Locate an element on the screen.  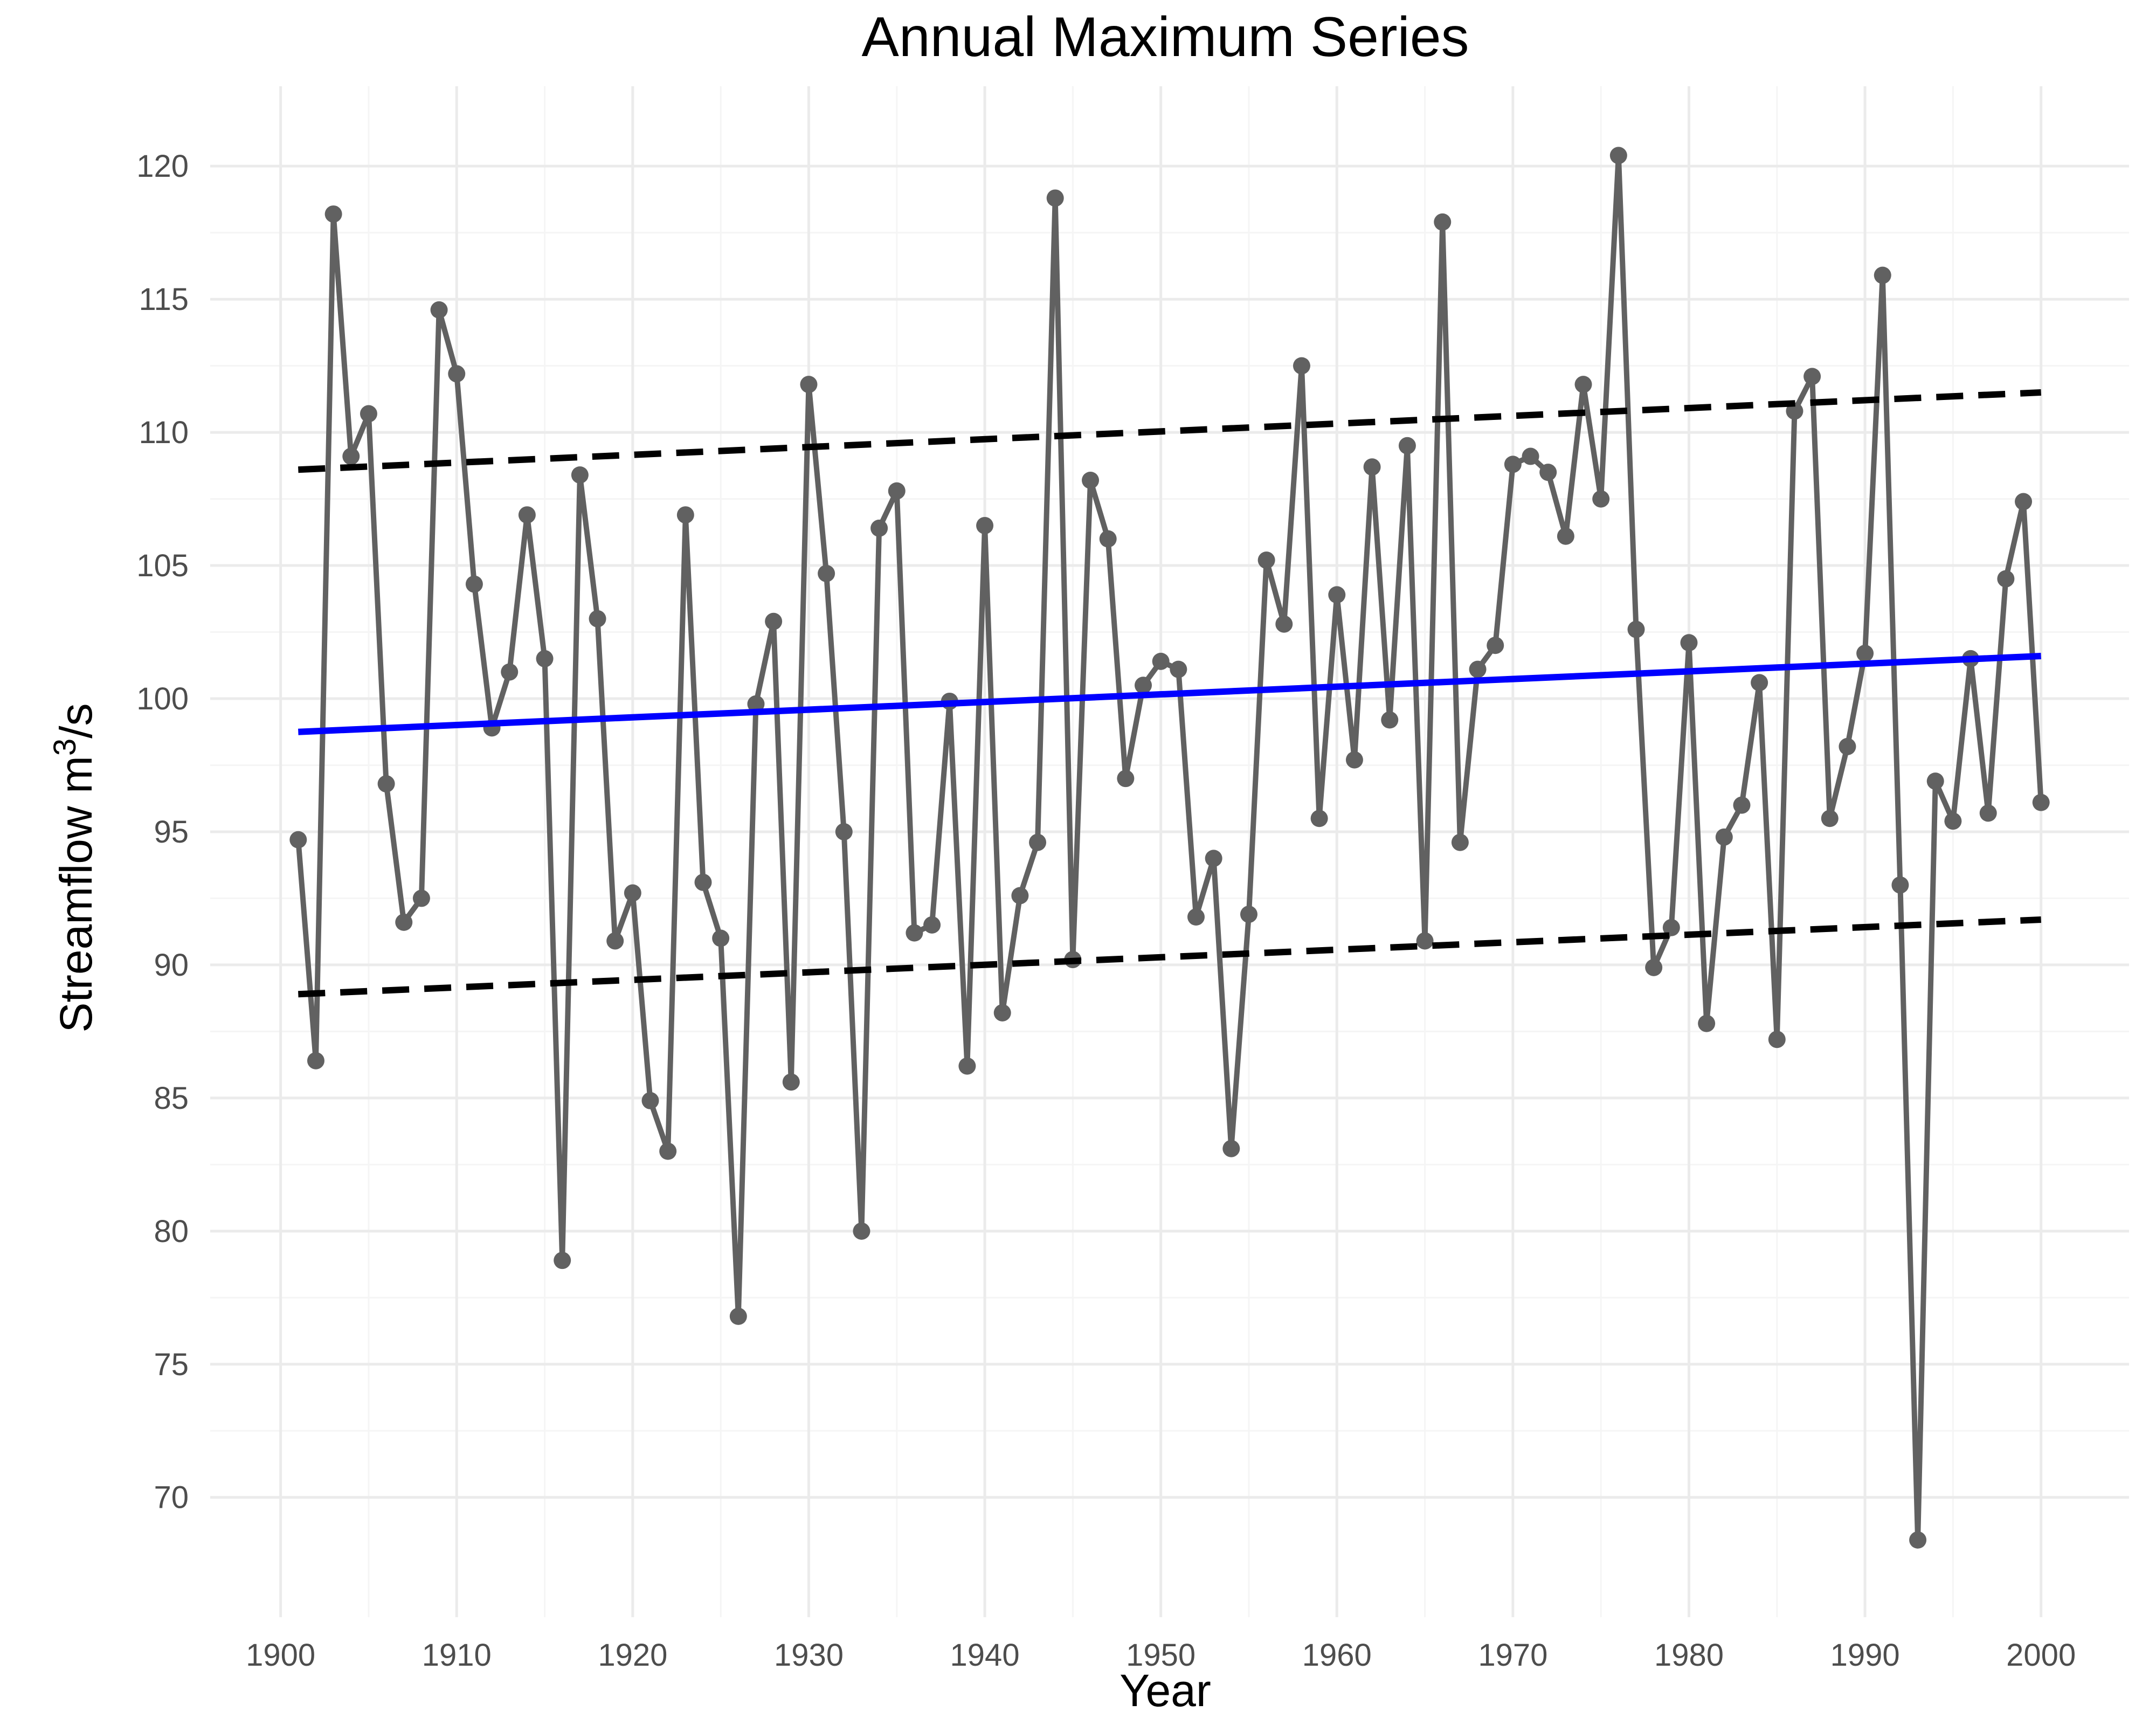
y-tick-label: 80 is located at coordinates (171, 1231).